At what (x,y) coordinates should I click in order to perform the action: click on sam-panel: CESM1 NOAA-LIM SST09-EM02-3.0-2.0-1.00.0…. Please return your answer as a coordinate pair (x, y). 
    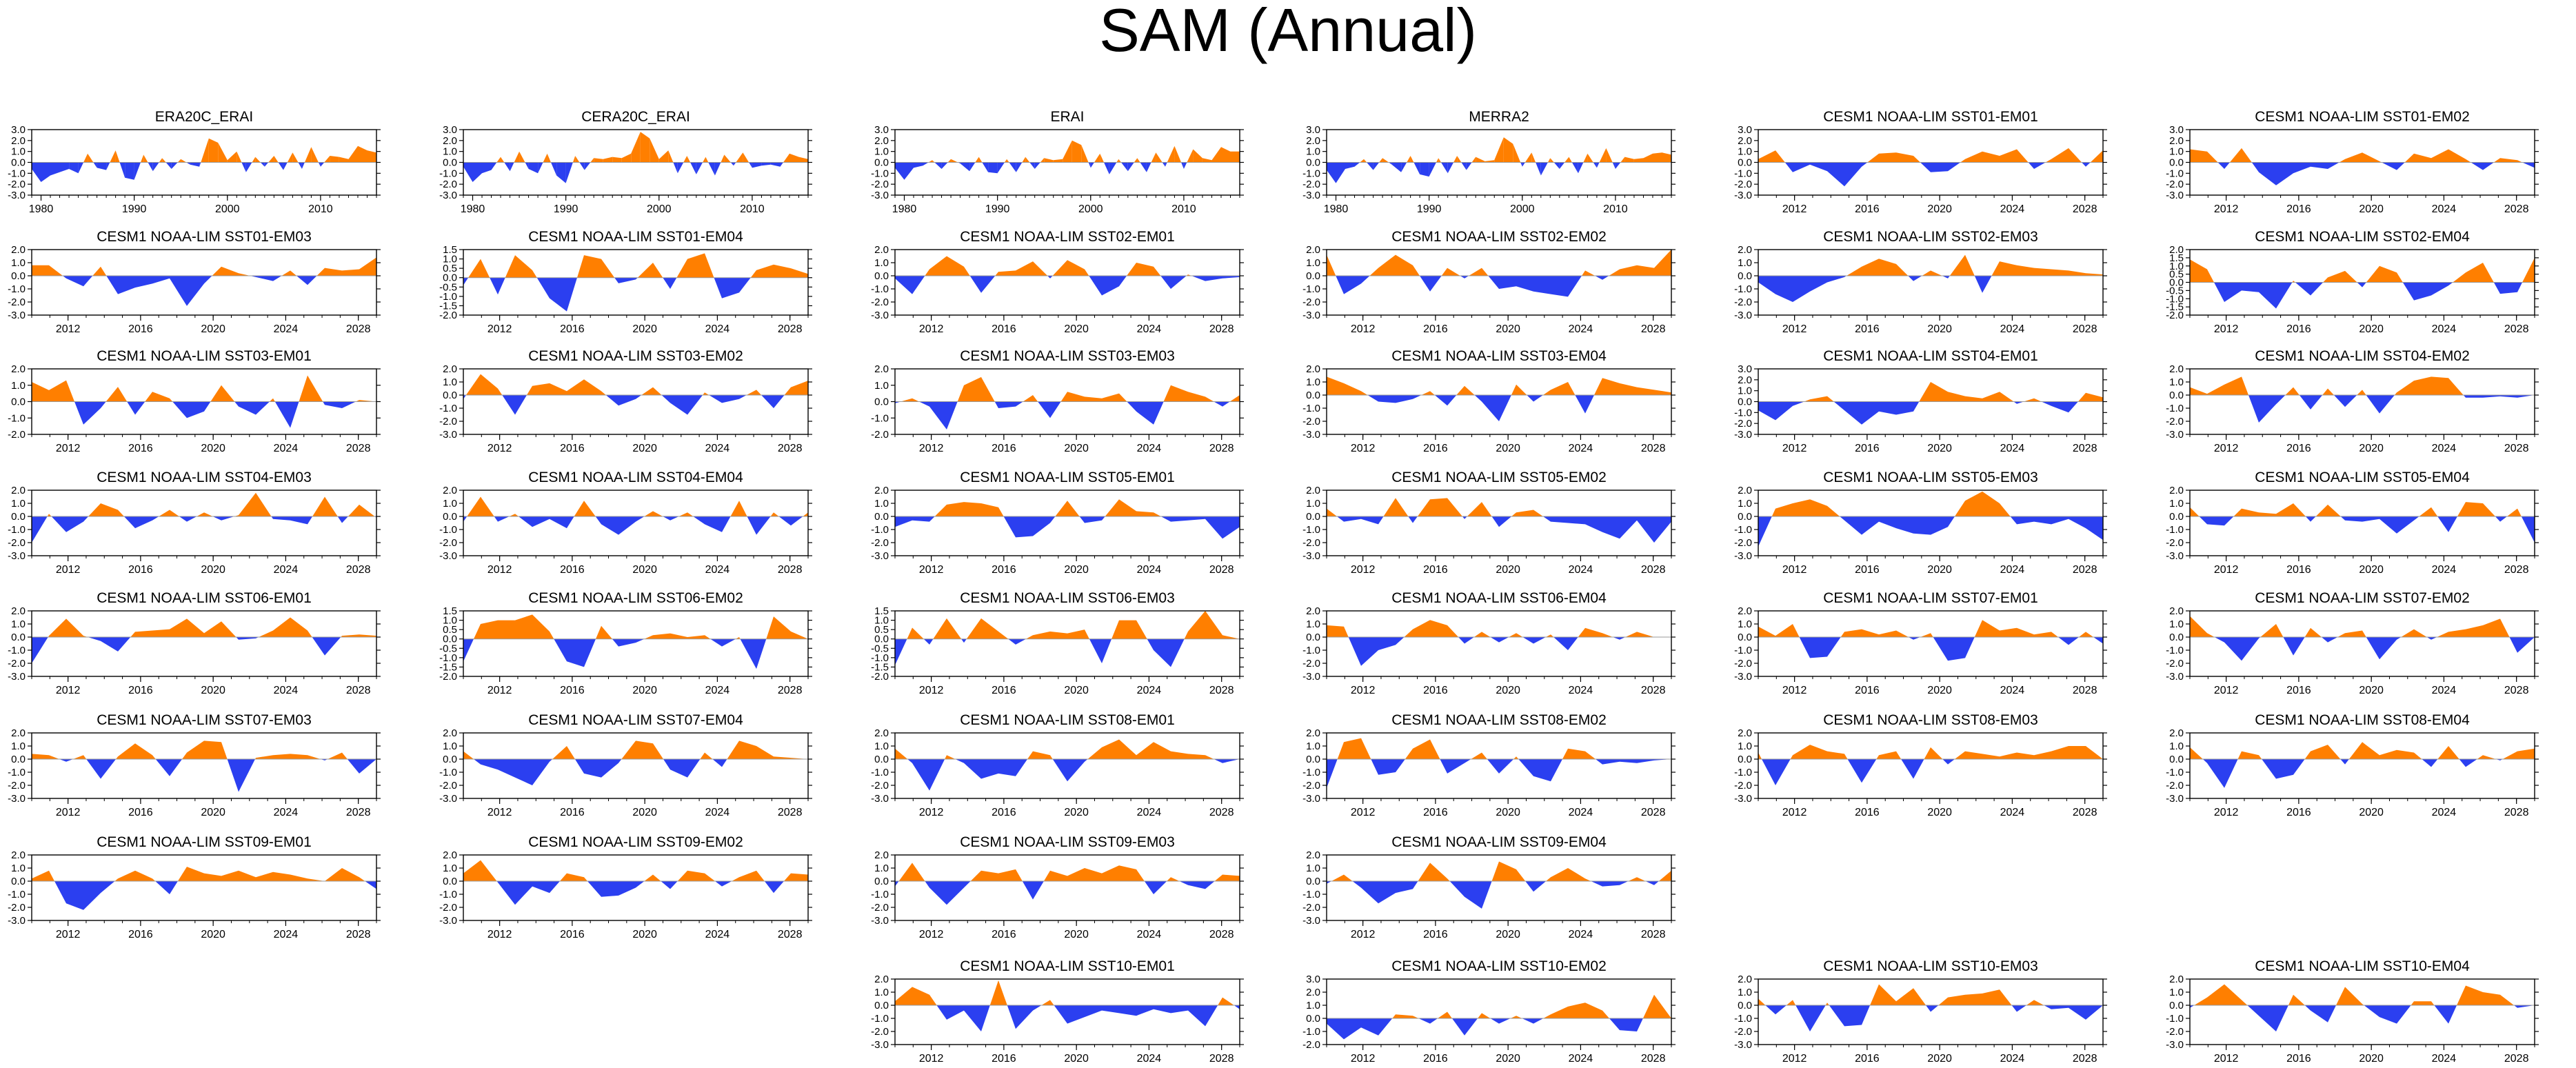
    Looking at the image, I should click on (625, 887).